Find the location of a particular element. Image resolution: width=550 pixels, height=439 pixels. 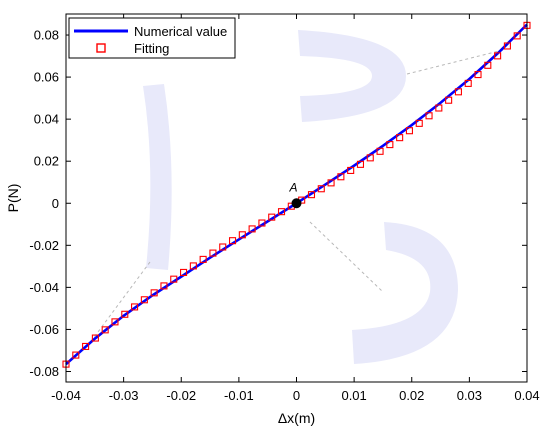

legend-label-fitting: Fitting is located at coordinates (151, 48).